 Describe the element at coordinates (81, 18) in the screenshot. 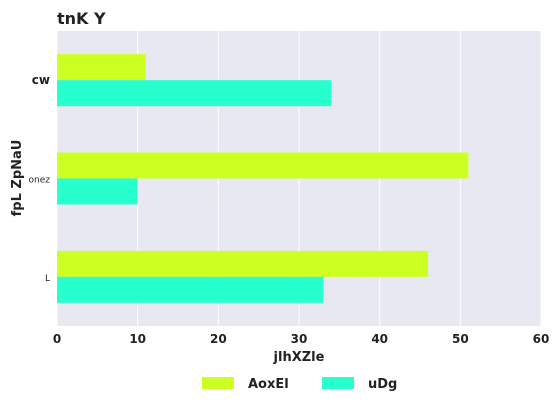

I see `chart-title: tnK Y` at that location.